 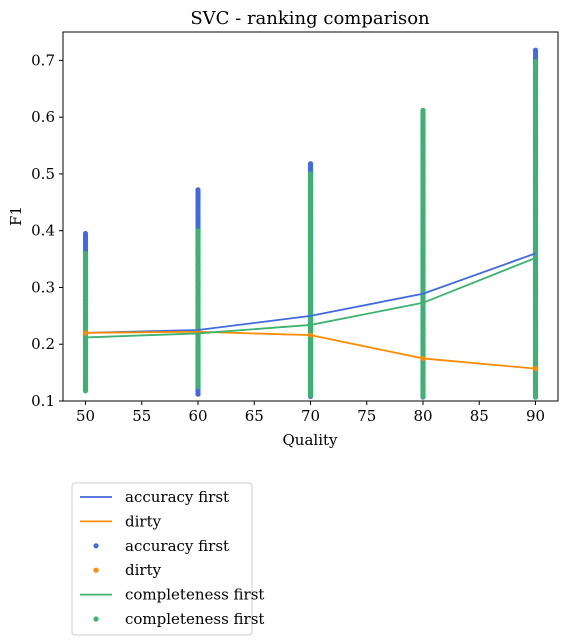 I want to click on y-axis: 0.1 0.2 0.3 0.4 0.5 0.6 0.7, so click(x=47, y=230).